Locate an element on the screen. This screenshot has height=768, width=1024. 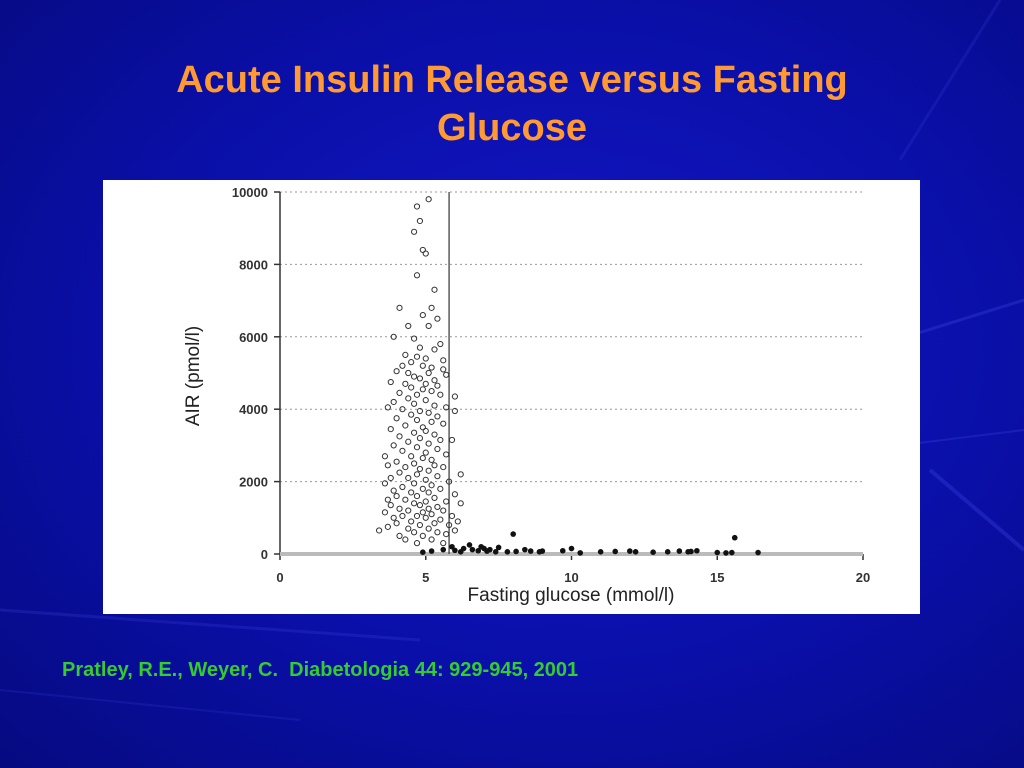
y-tick-label: 10000 is located at coordinates (250, 192).